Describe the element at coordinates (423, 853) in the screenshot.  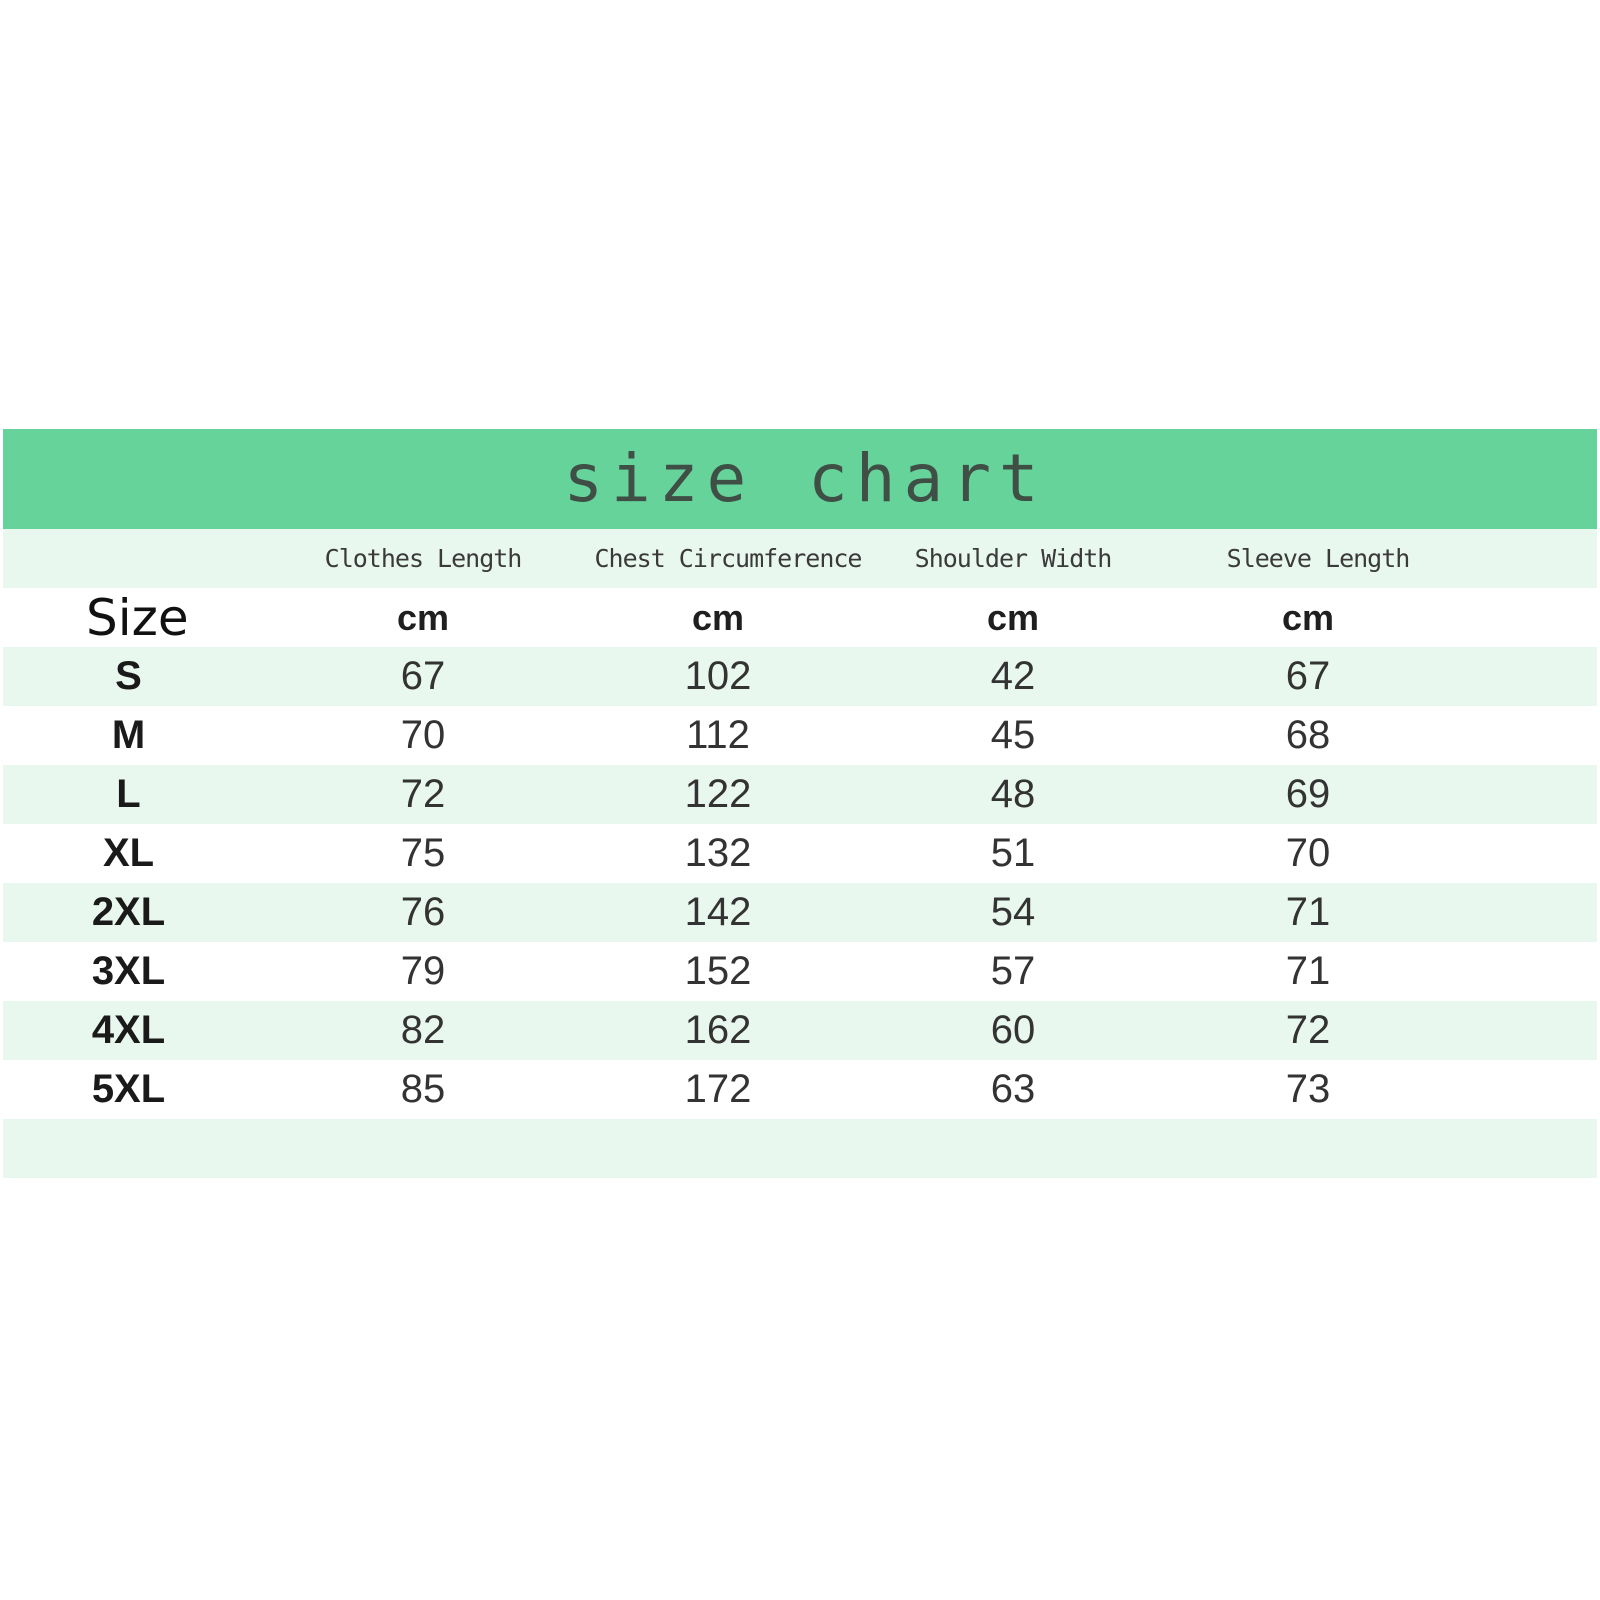
I see `clothes-length-value: 75` at that location.